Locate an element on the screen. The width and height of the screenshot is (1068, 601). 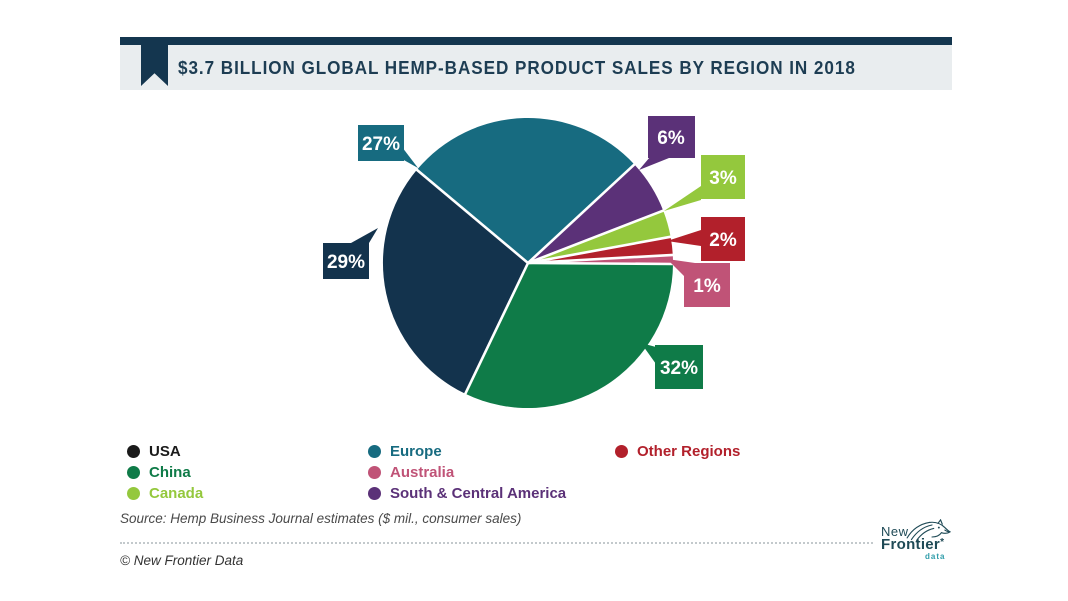
logo-word-data: data is located at coordinates (935, 556).